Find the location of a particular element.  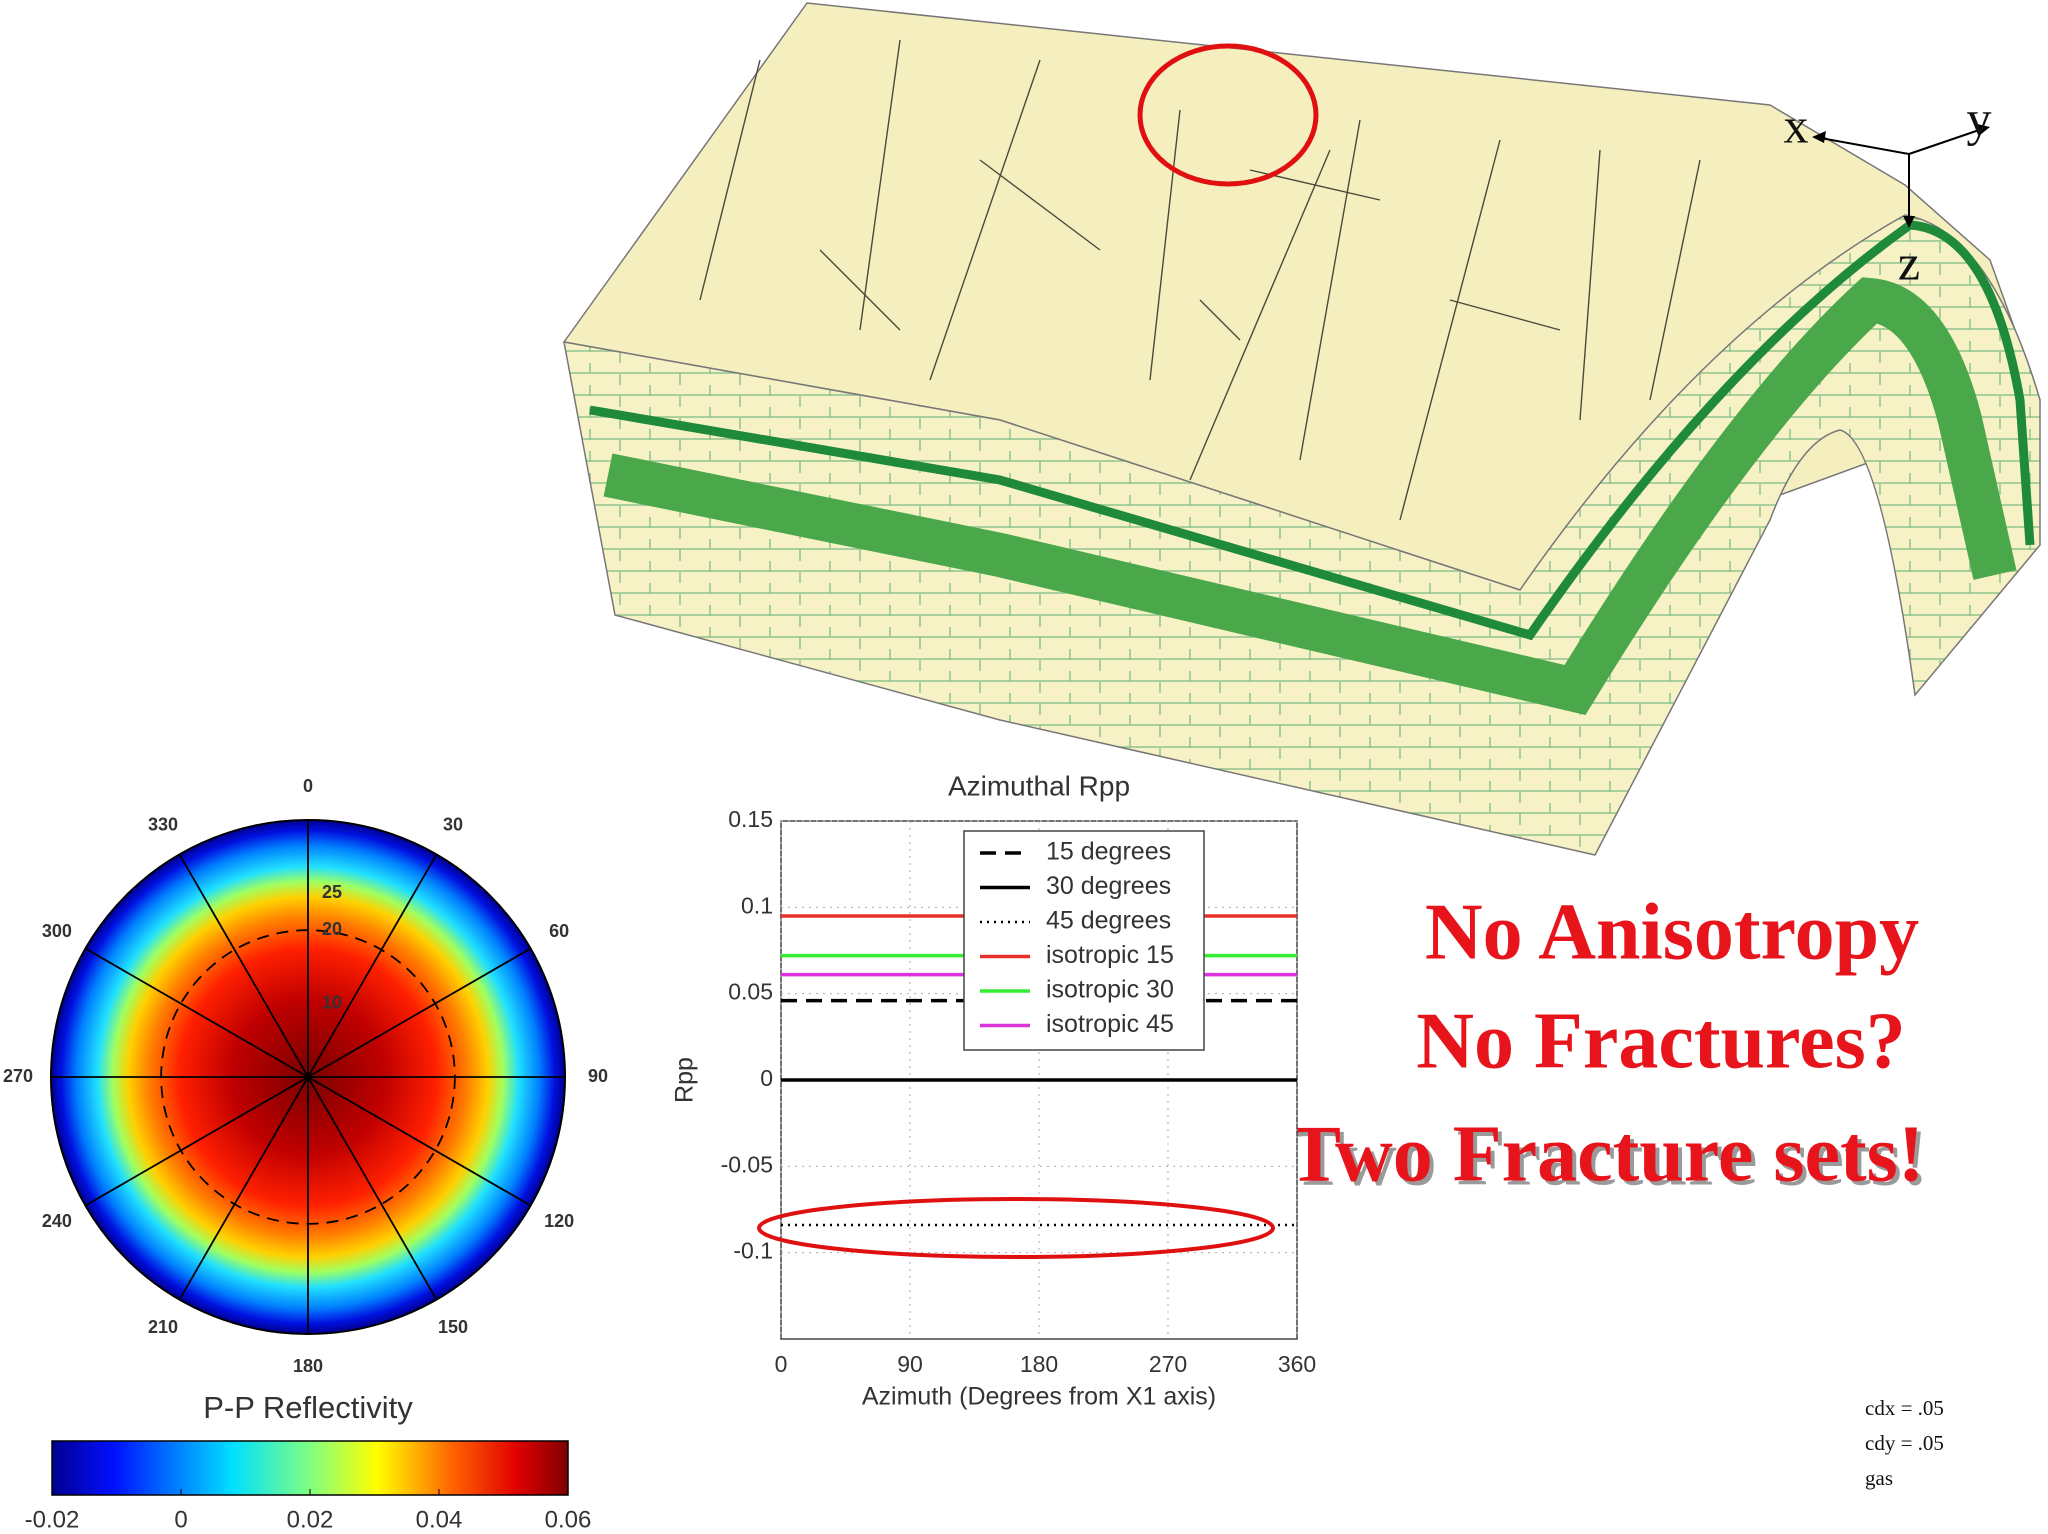

angle-label: 0 is located at coordinates (308, 786).